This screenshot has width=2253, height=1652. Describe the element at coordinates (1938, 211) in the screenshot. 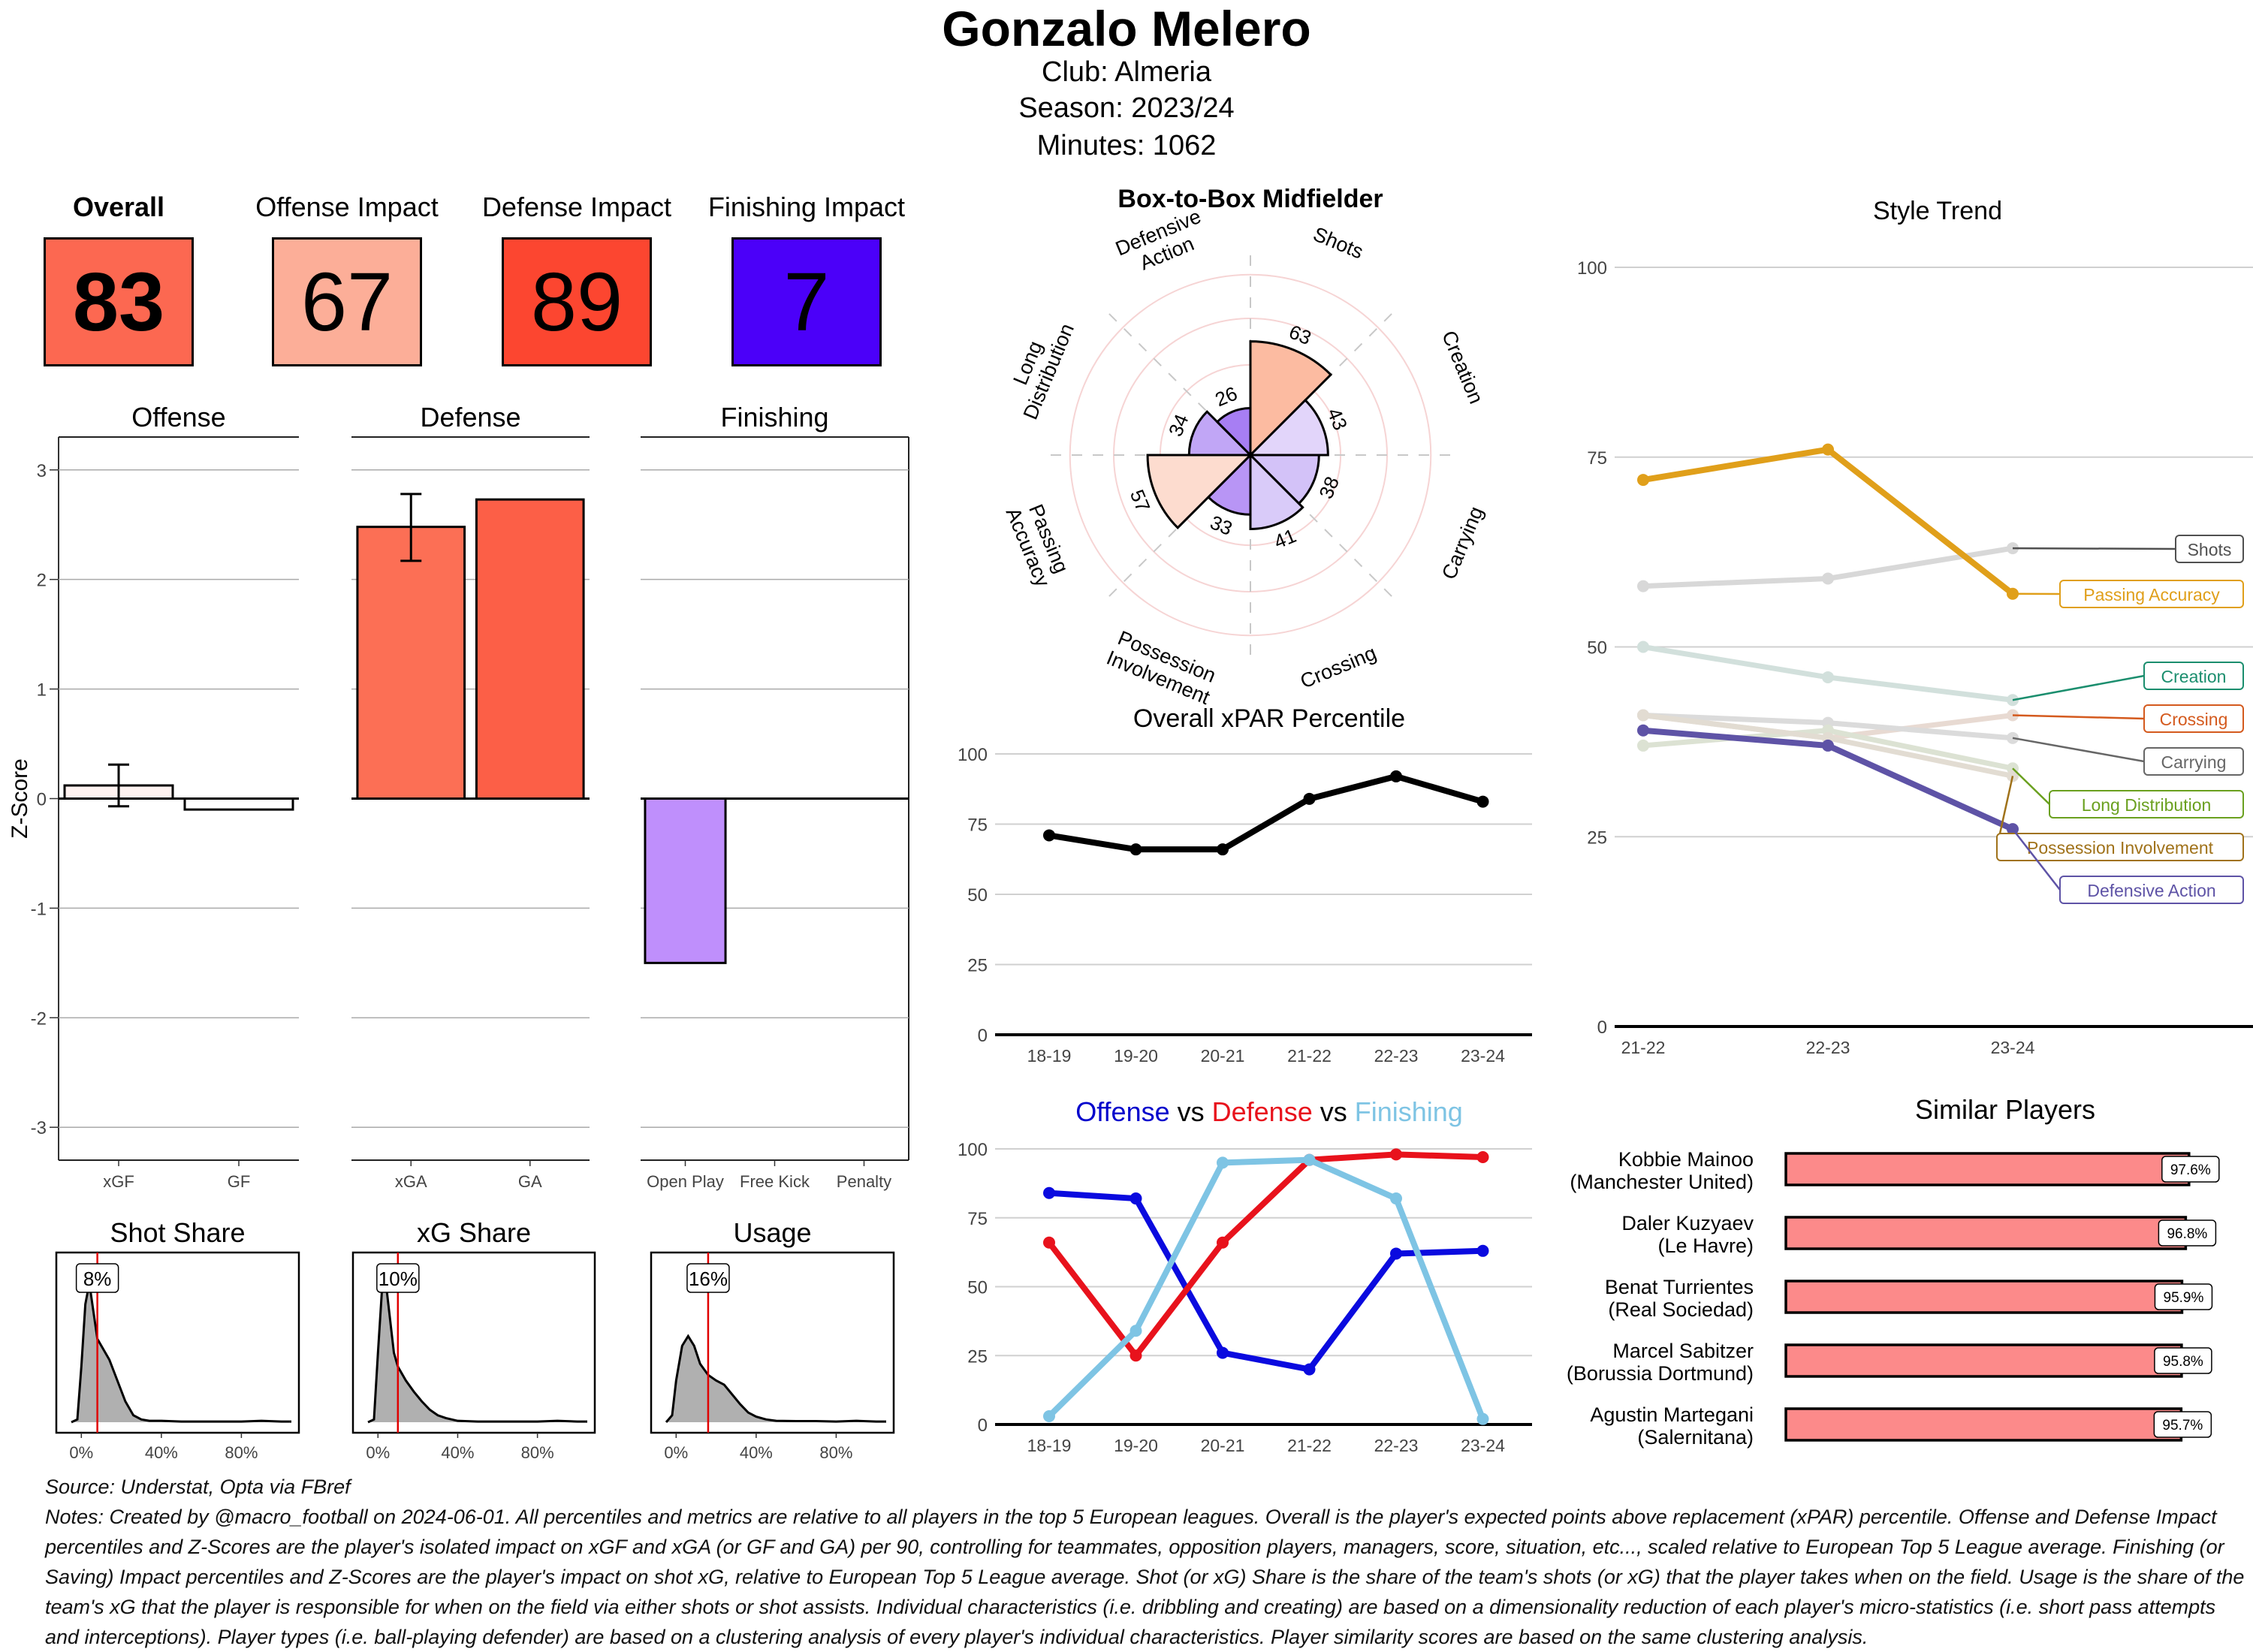

I see `chart-title: Style Trend` at that location.